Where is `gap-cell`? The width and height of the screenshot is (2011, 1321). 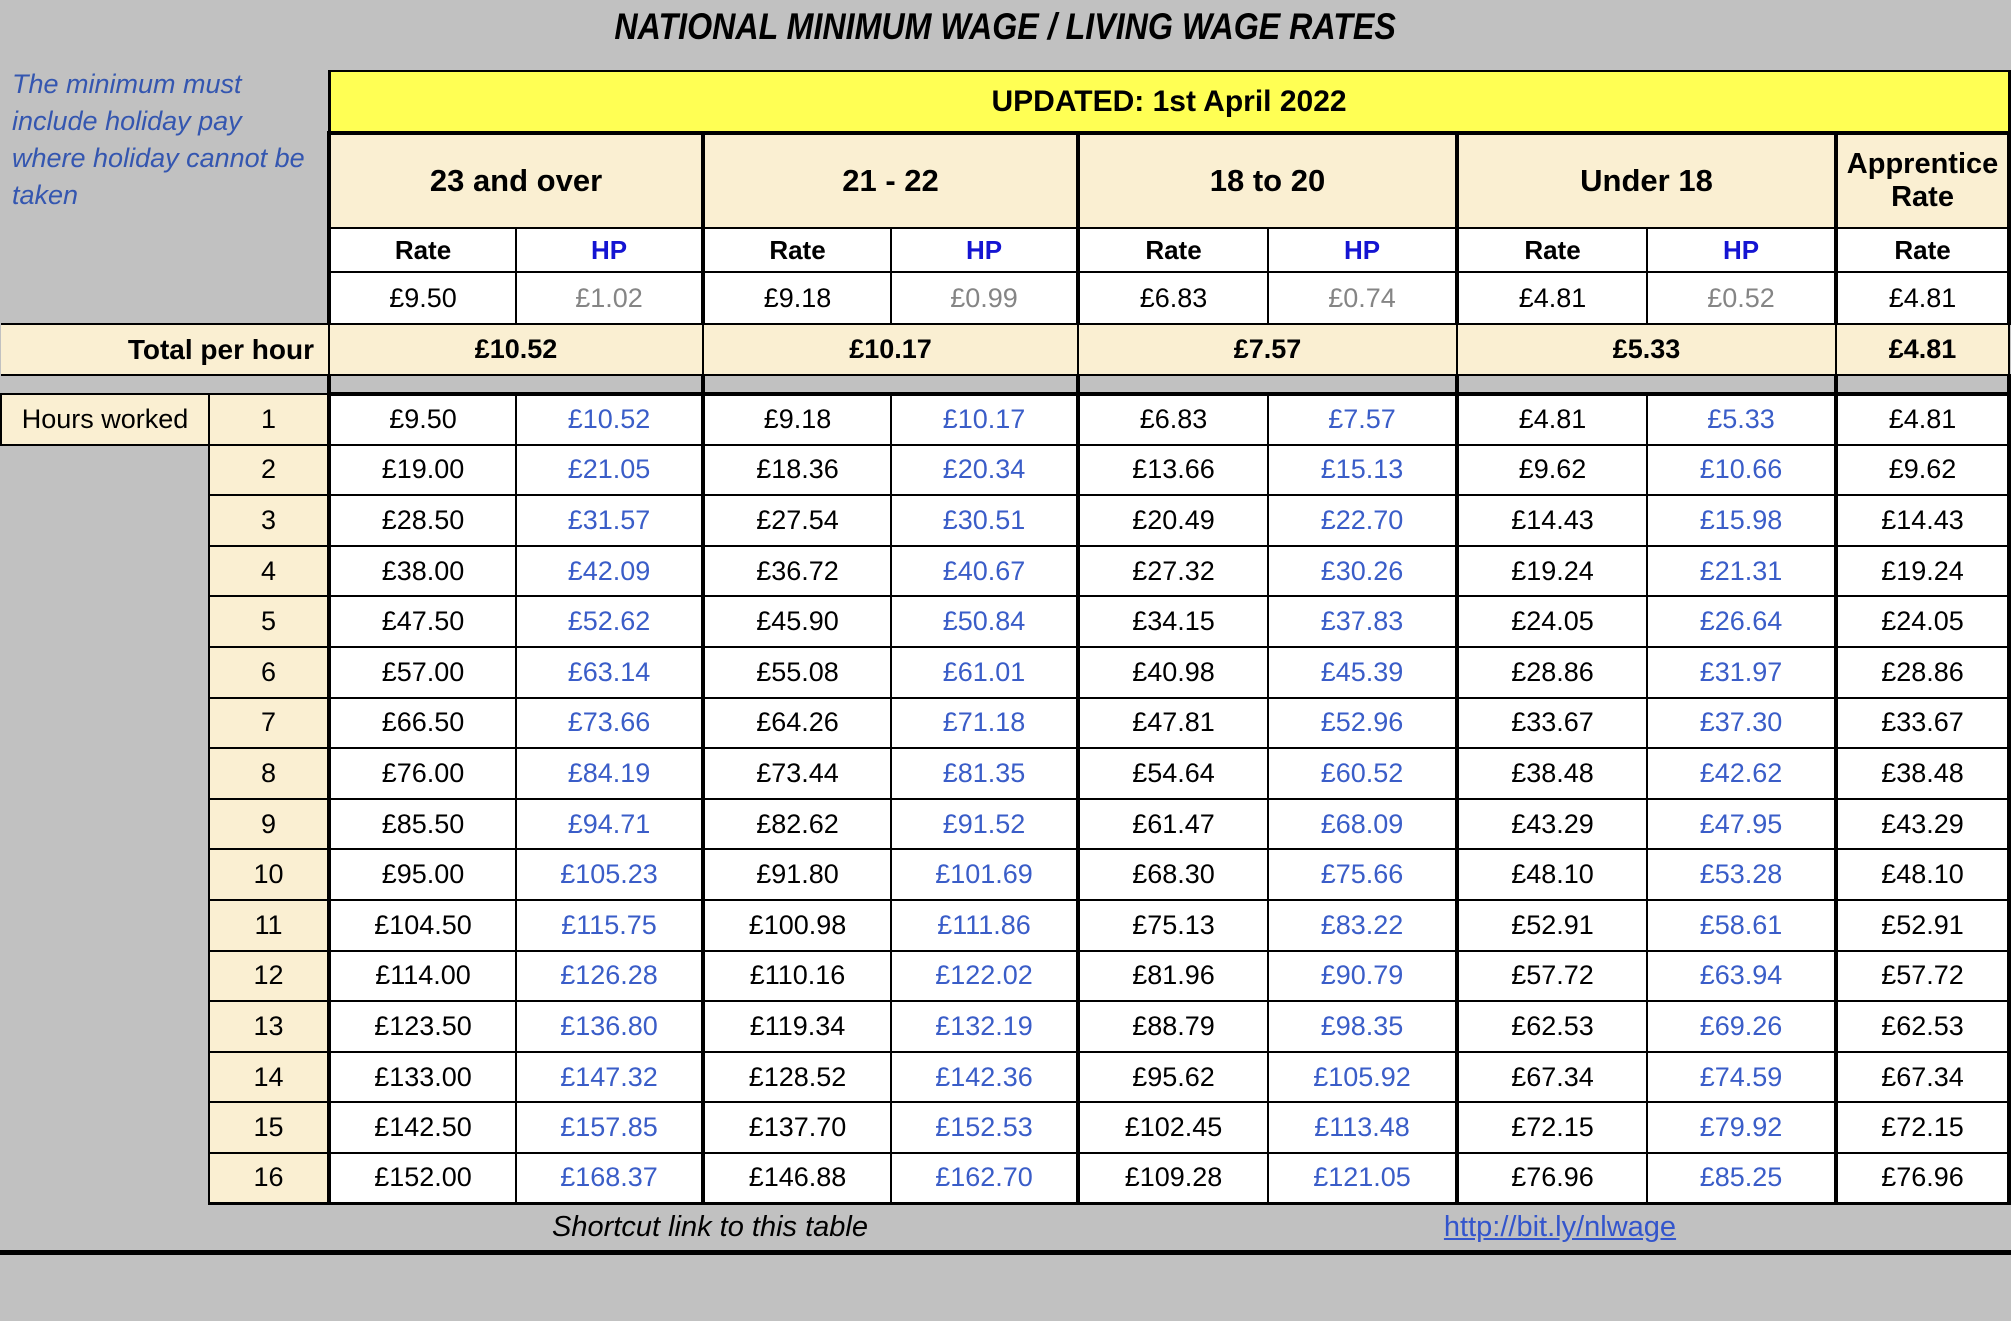 gap-cell is located at coordinates (515, 385).